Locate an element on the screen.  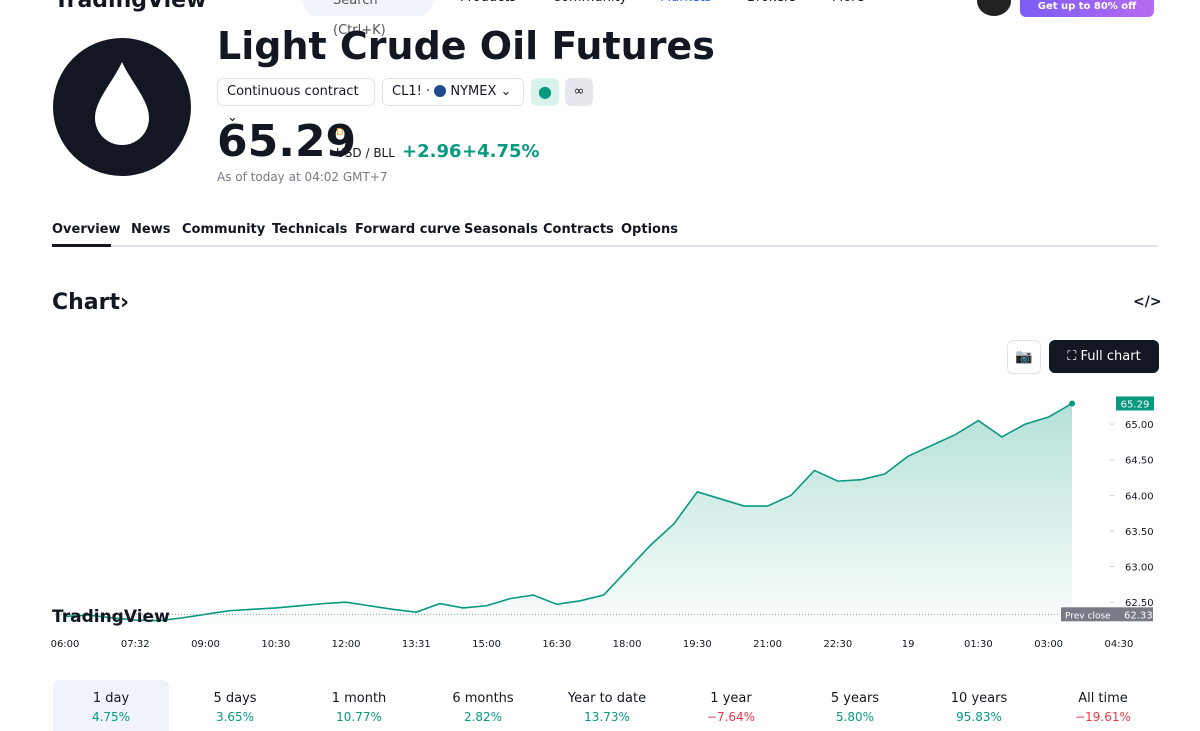
y-tick-label: 63.50 is located at coordinates (1139, 532).